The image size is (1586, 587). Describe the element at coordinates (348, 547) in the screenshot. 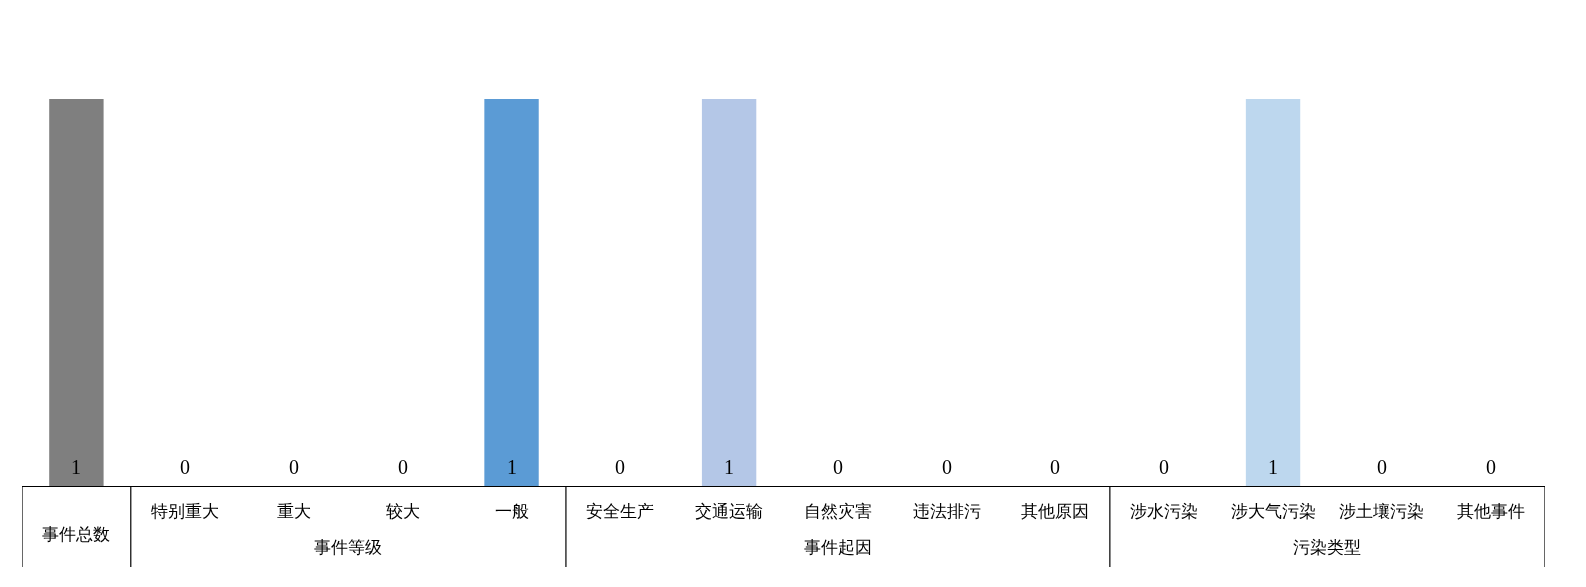

I see `text: 事件等级` at that location.